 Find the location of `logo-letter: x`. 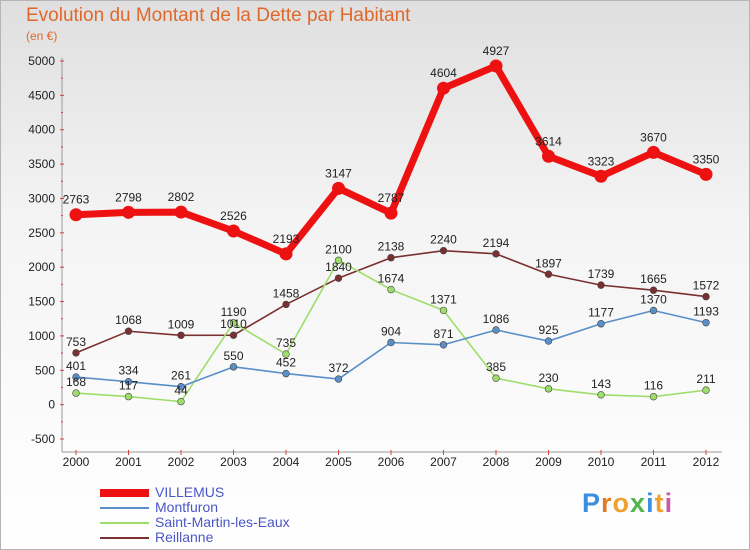

logo-letter: x is located at coordinates (638, 503).